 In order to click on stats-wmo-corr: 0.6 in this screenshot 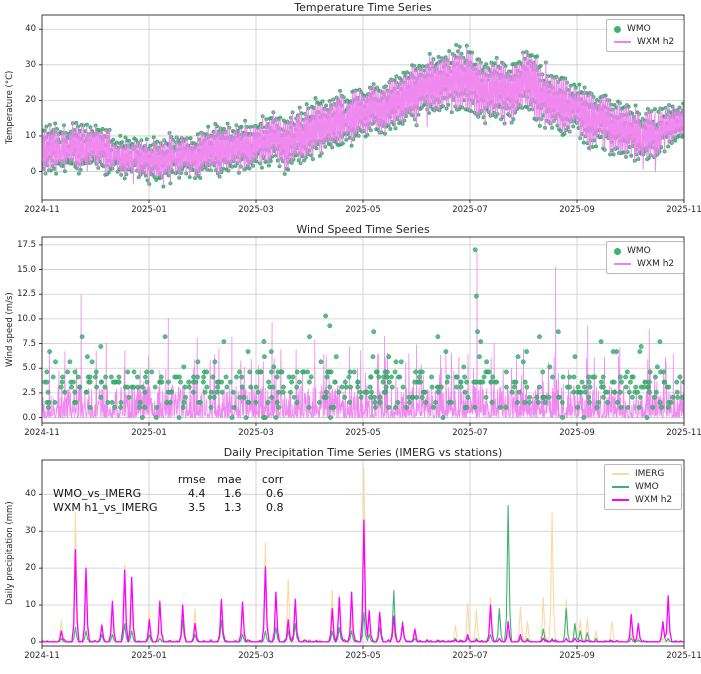, I will do `click(274, 493)`.